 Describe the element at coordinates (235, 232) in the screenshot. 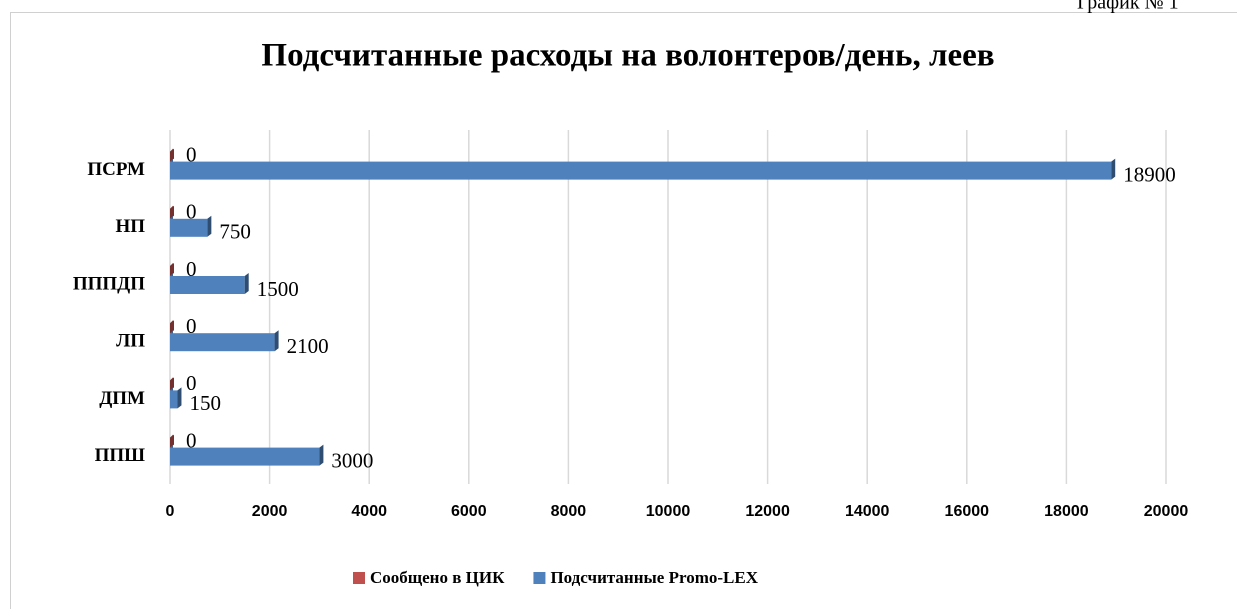

I see `data-label: 750` at that location.